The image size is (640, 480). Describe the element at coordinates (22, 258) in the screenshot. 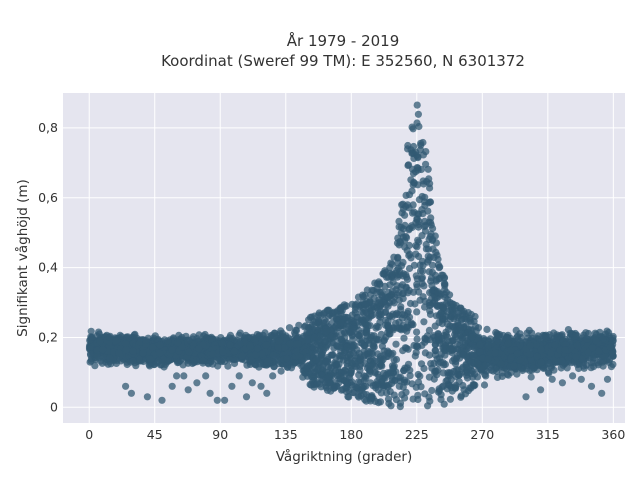

I see `y-axis-title: Signifikant våghöjd (m)` at that location.